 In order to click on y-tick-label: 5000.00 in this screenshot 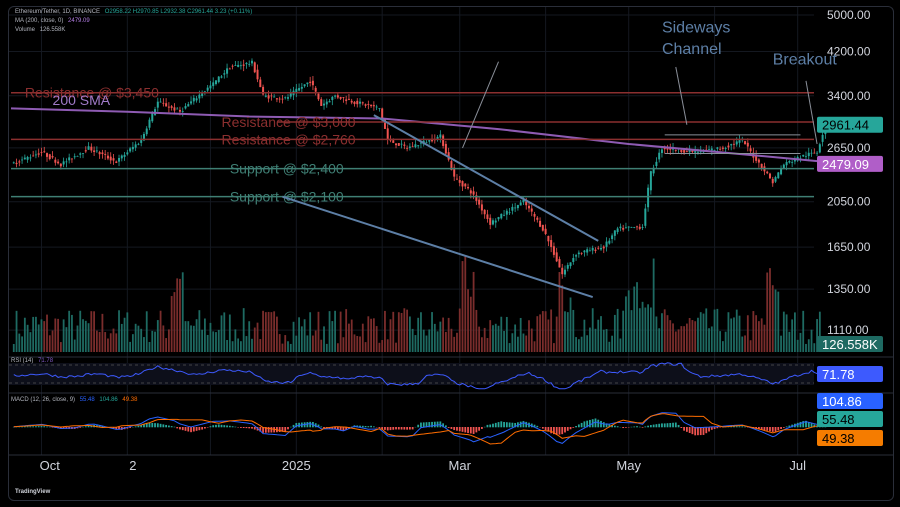, I will do `click(849, 15)`.